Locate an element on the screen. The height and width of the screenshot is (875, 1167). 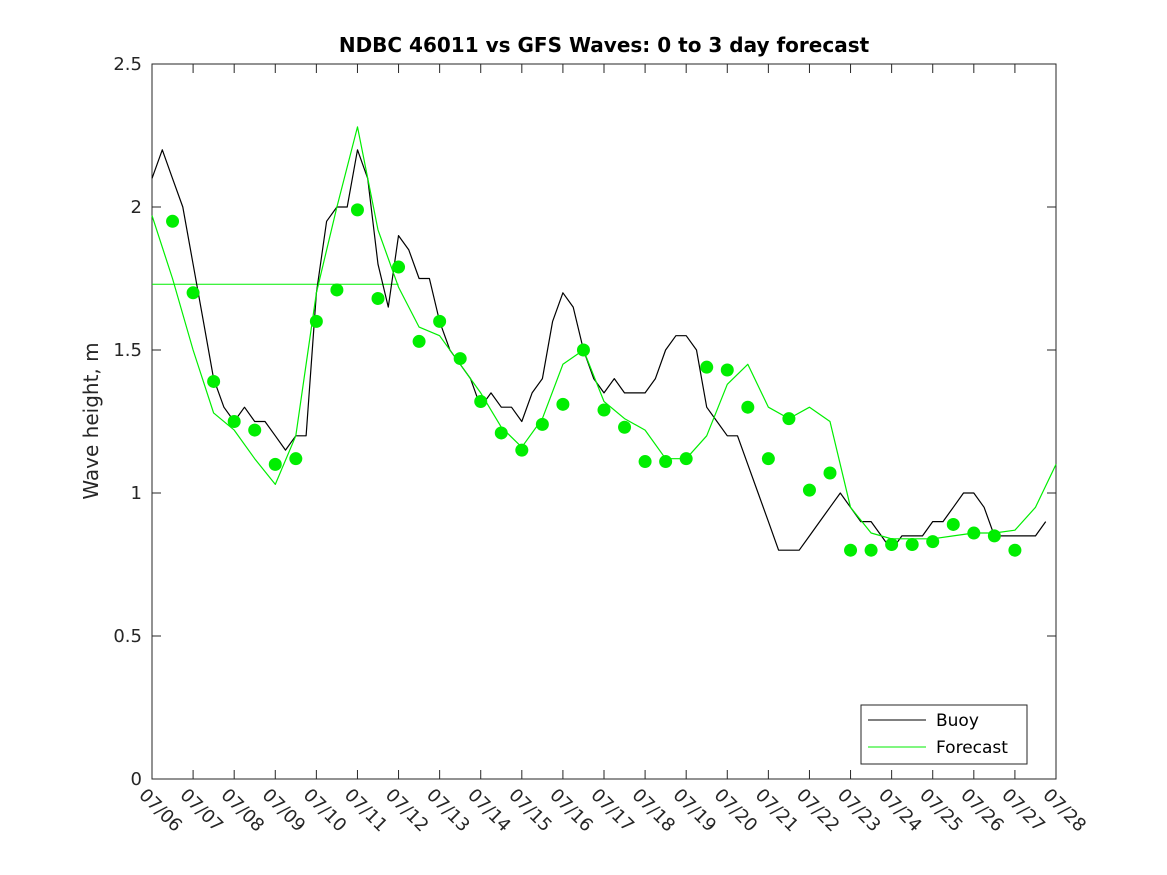
x-tick-label: 07/08 is located at coordinates (243, 811).